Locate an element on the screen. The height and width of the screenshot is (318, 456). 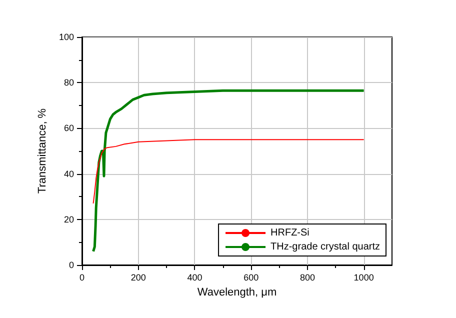
x-tick-label: 1000 is located at coordinates (364, 277).